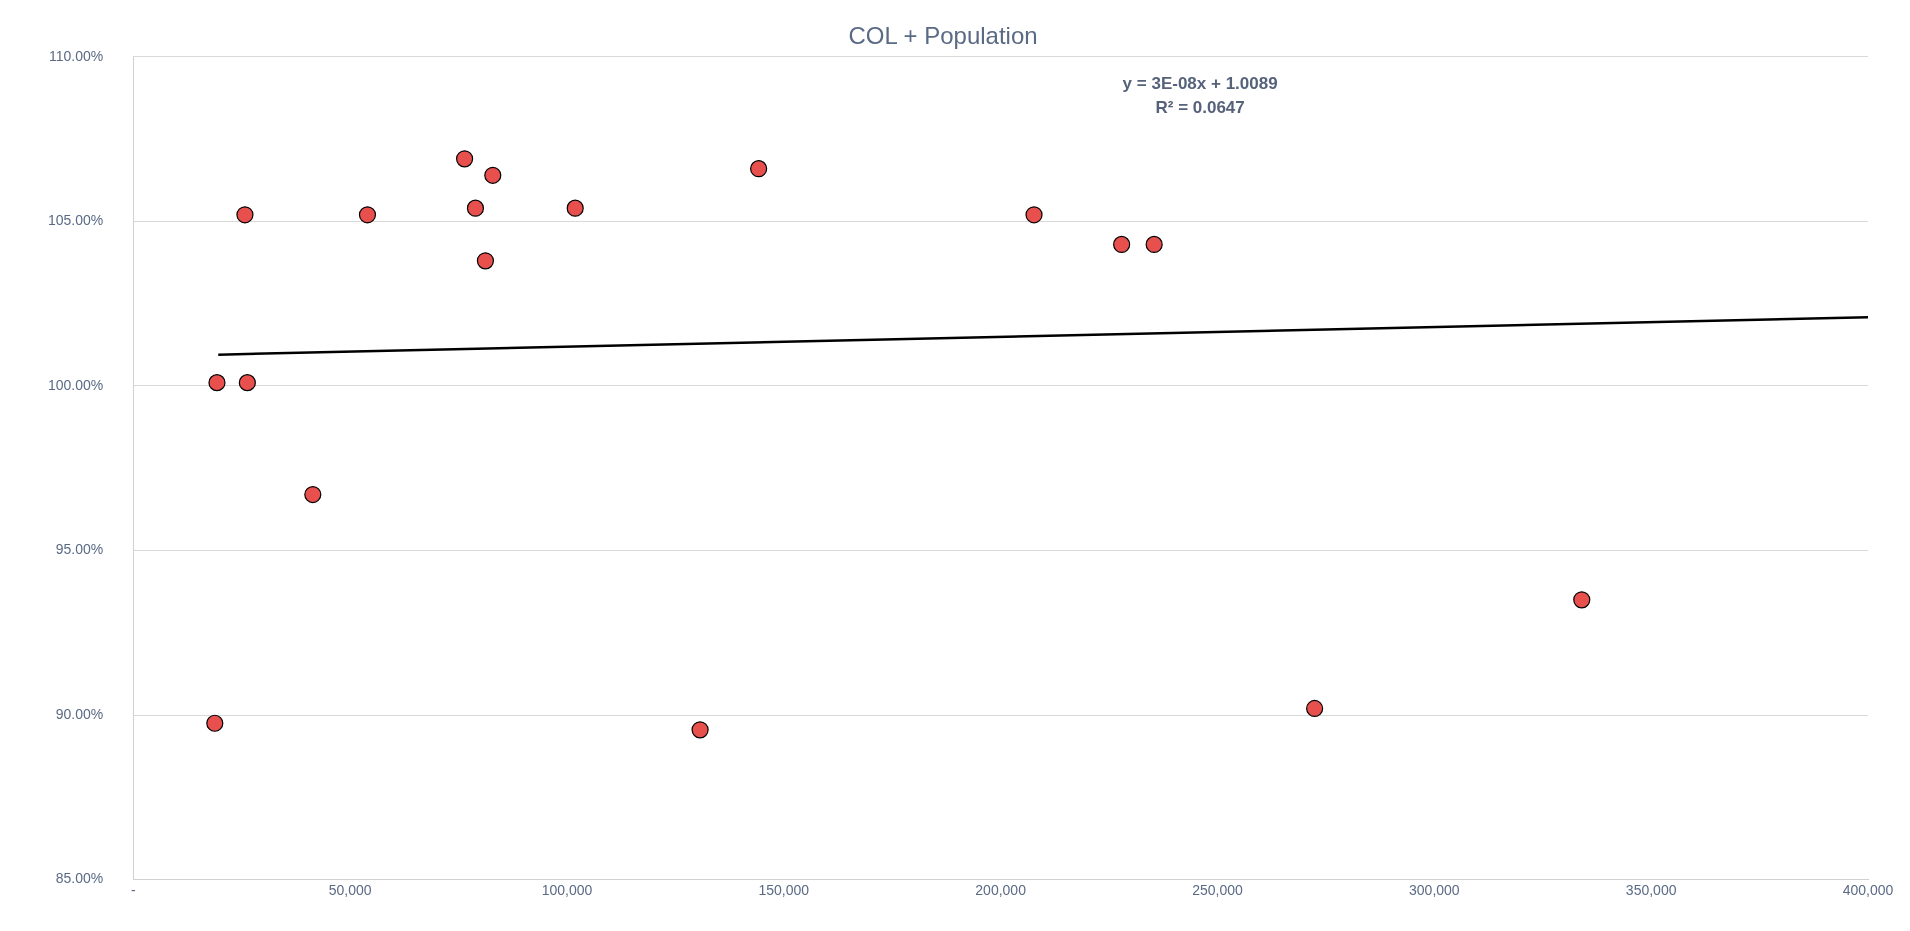  I want to click on annotation: R² = 0.0647, so click(1200, 107).